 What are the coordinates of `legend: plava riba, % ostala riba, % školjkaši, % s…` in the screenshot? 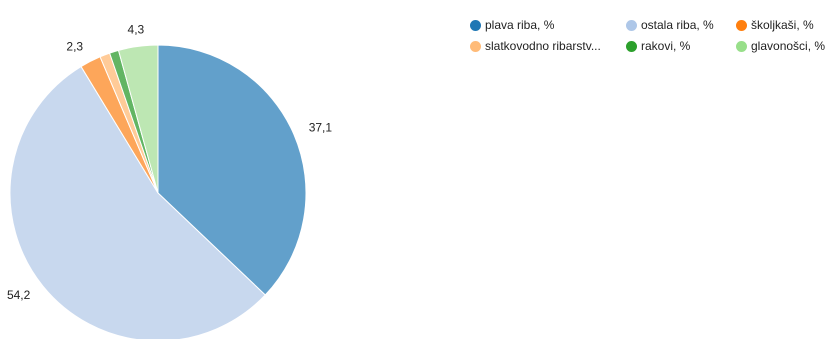 It's located at (650, 35).